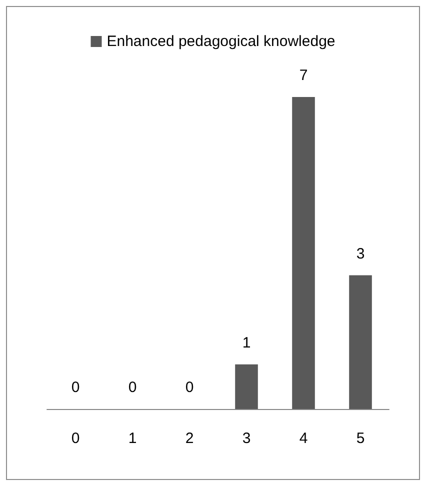  What do you see at coordinates (221, 41) in the screenshot?
I see `legend-label: Enhanced pedagogical knowledge` at bounding box center [221, 41].